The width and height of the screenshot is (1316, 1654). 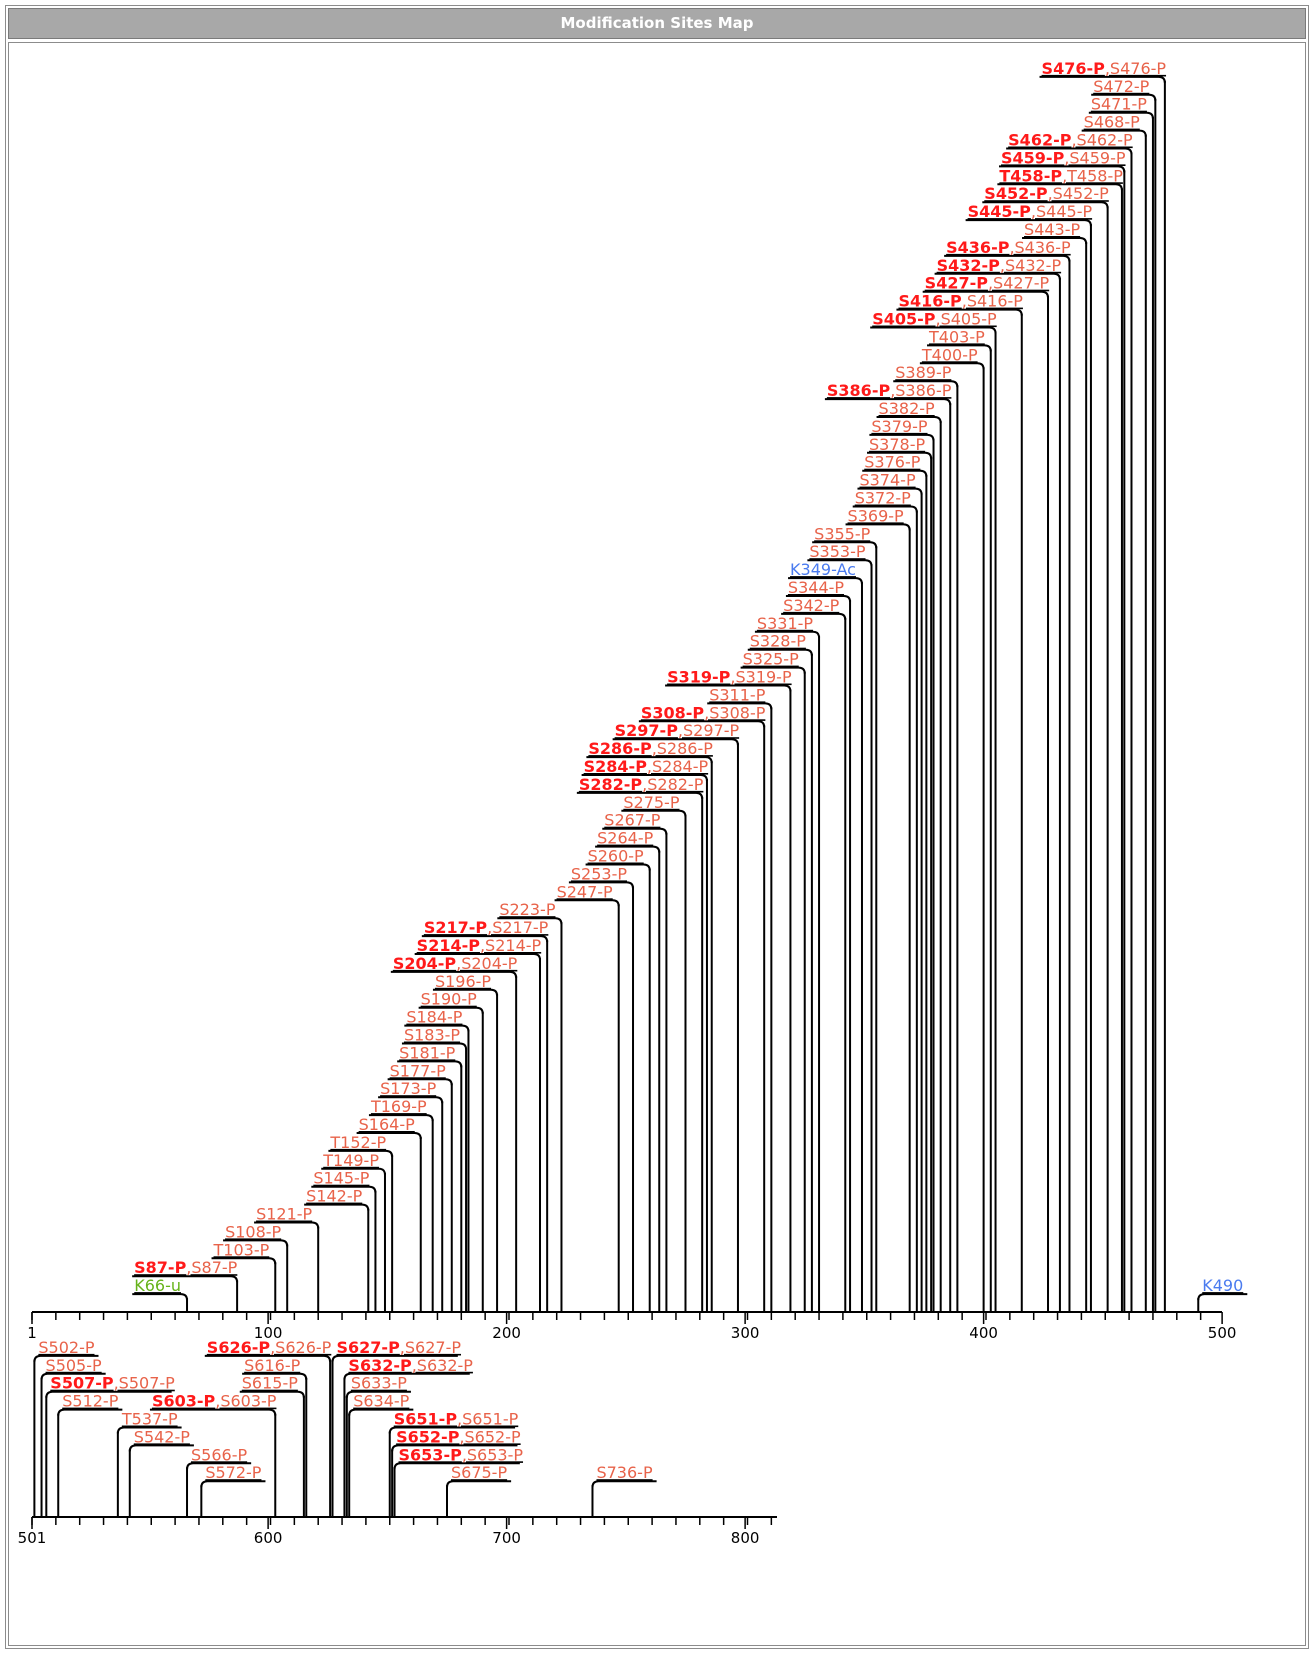 I want to click on site-s260-p: S260-P, so click(x=618, y=1080).